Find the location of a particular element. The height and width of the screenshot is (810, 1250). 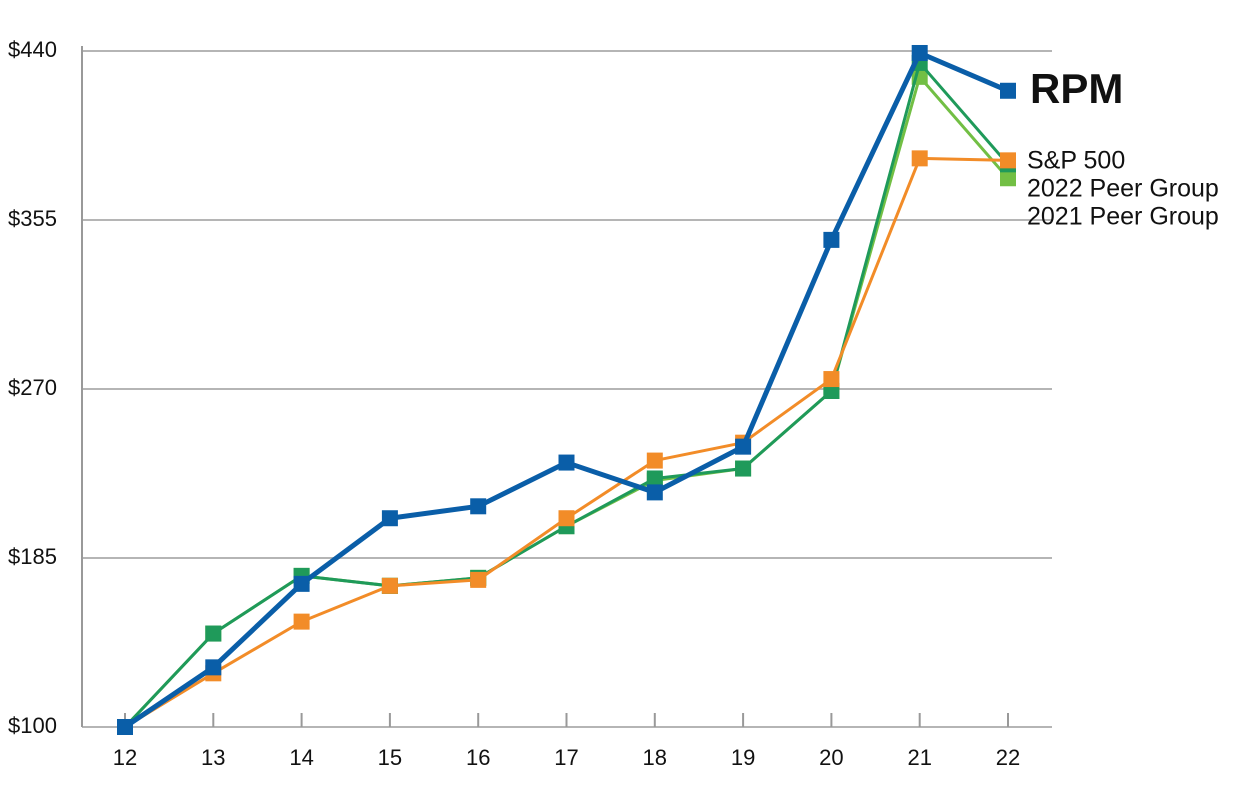

x-tick-label: 15 is located at coordinates (390, 757).